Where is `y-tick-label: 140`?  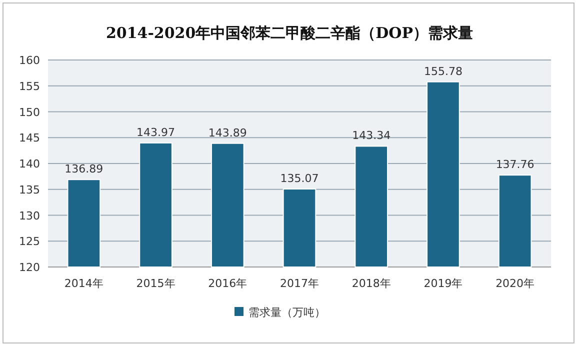
y-tick-label: 140 is located at coordinates (29, 164).